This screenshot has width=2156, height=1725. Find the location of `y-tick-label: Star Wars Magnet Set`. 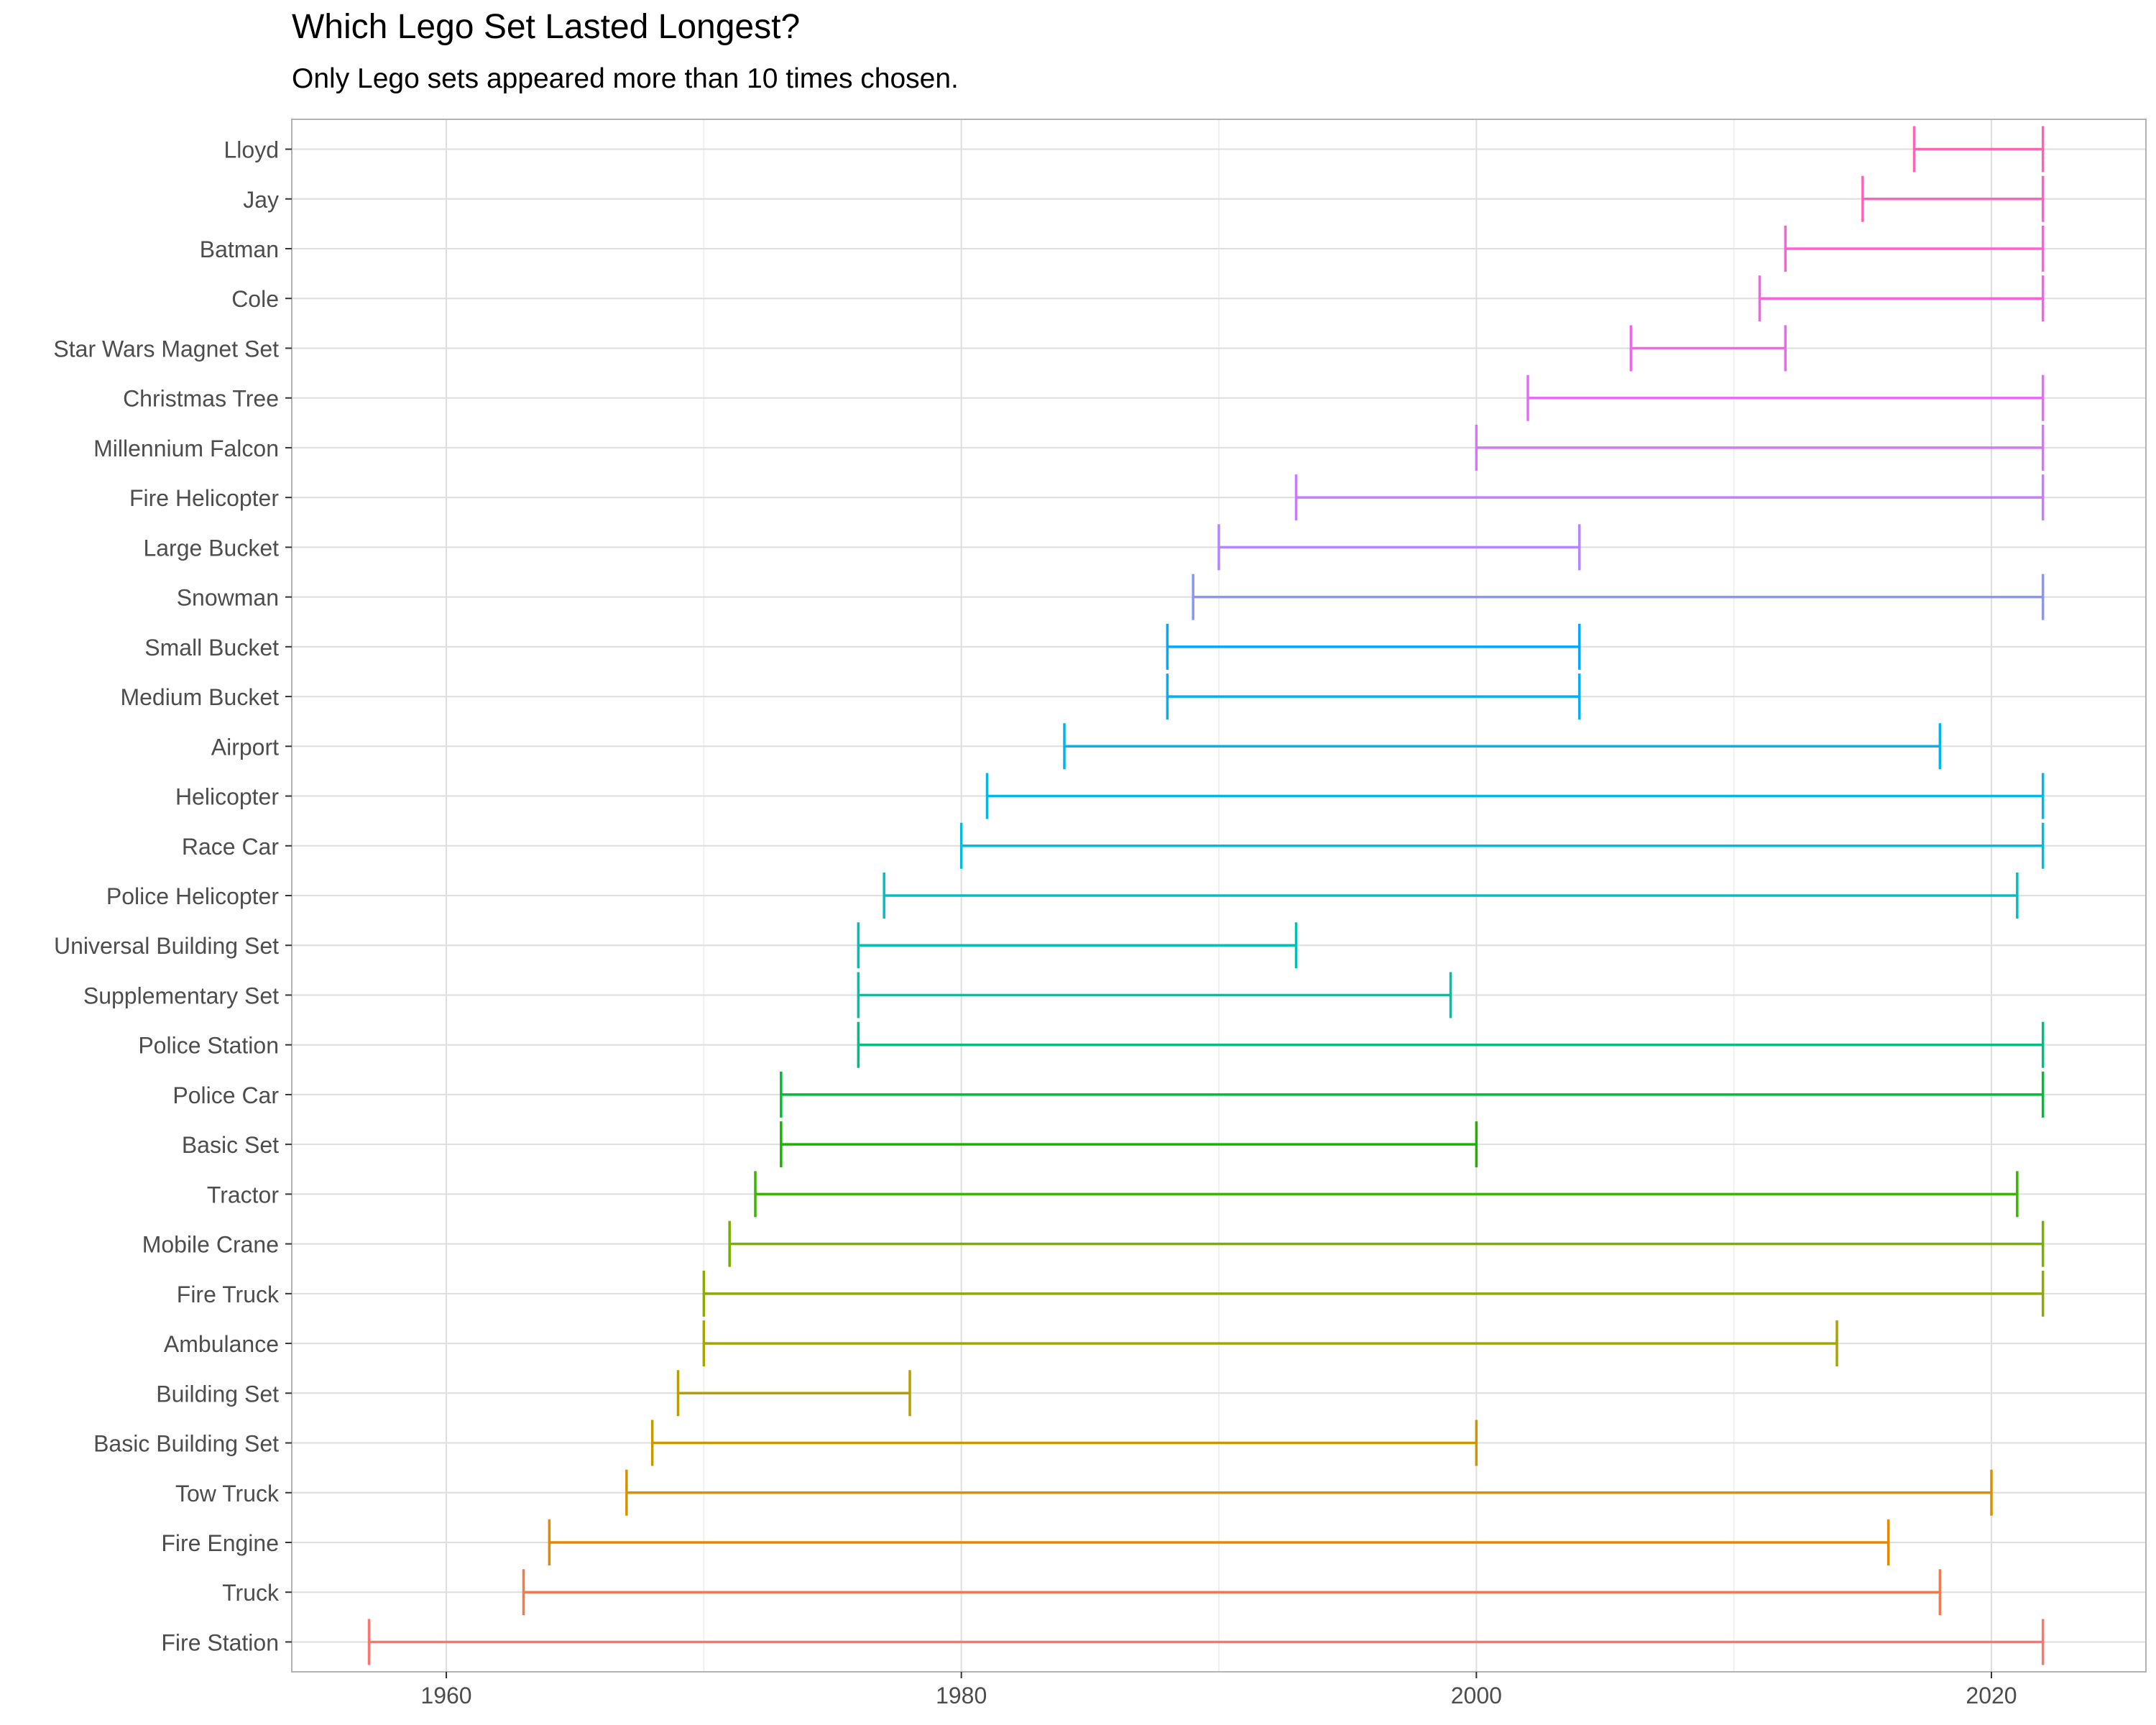

y-tick-label: Star Wars Magnet Set is located at coordinates (166, 349).